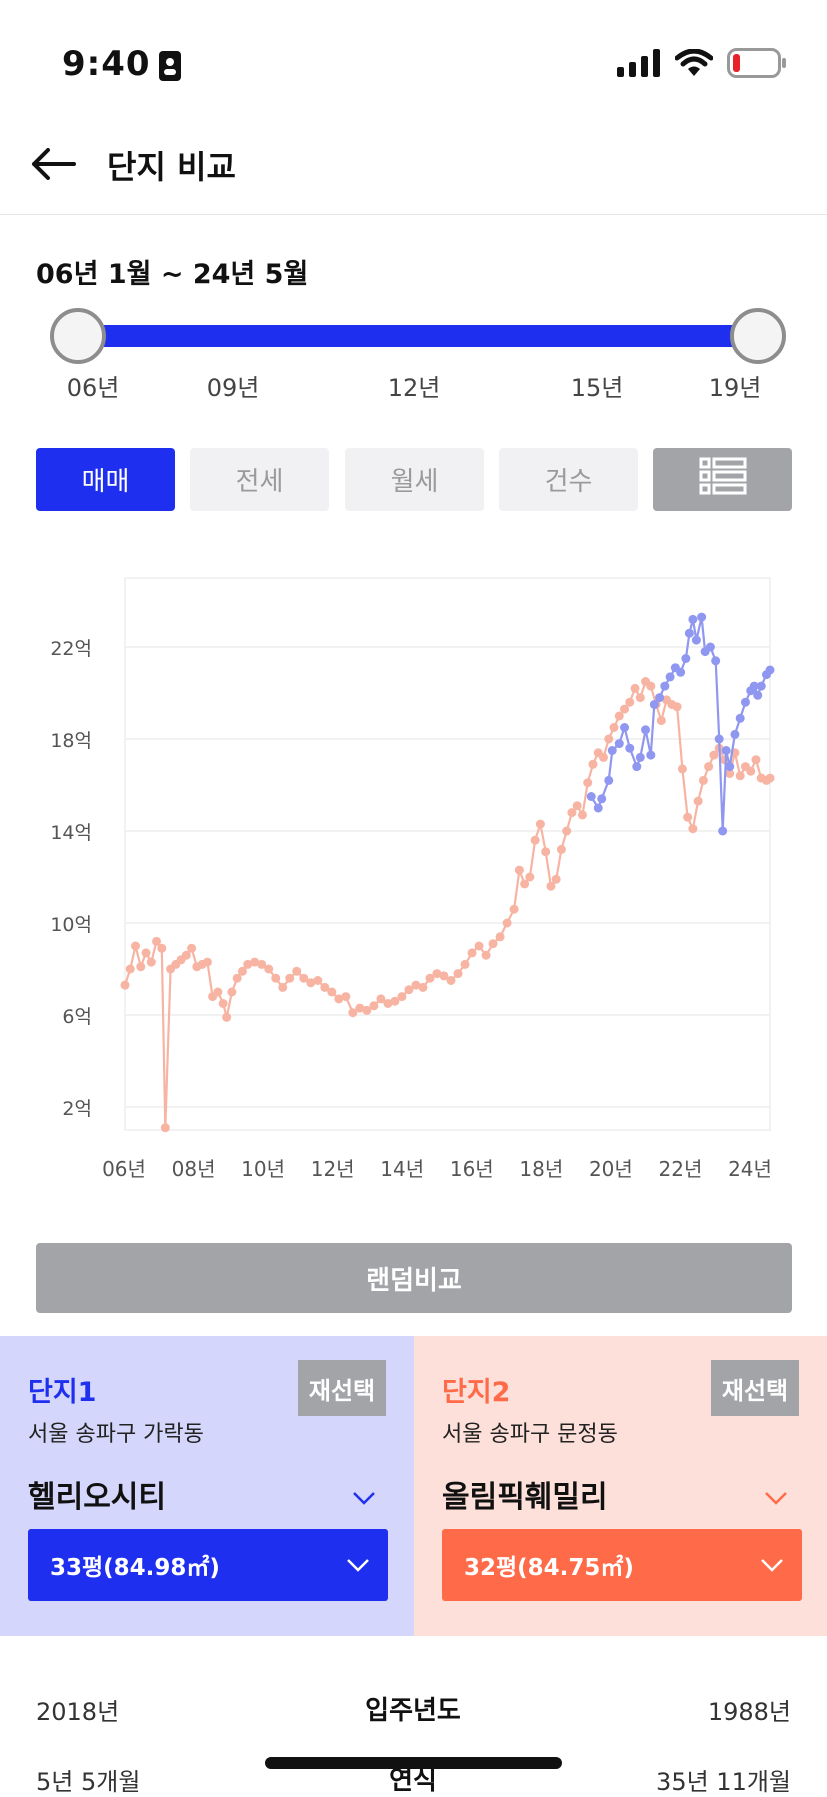 This screenshot has width=827, height=1797. Describe the element at coordinates (755, 1388) in the screenshot. I see `complex2-reselect-button: 재선택` at that location.